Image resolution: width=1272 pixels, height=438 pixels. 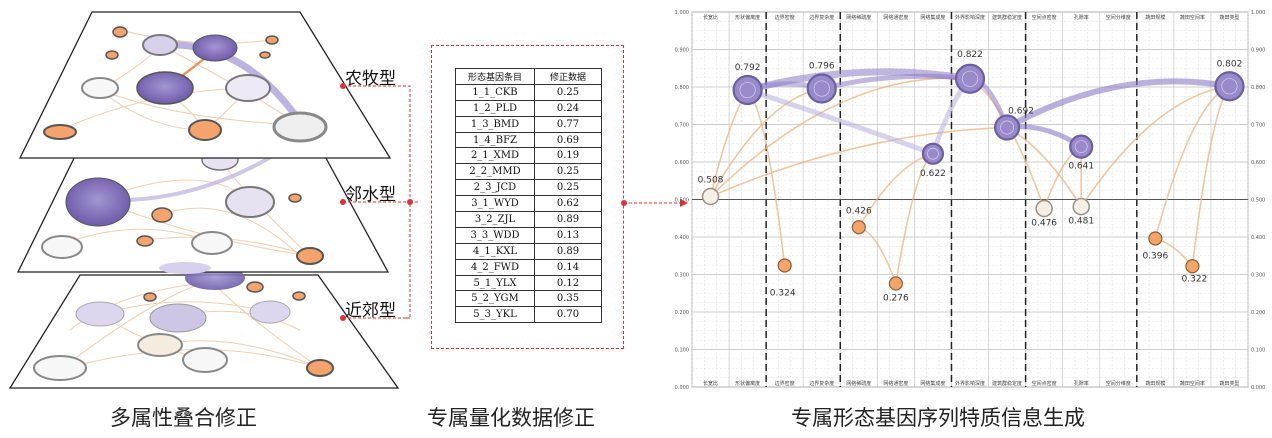 What do you see at coordinates (568, 204) in the screenshot?
I see `corrected-value-cell: 0.62` at bounding box center [568, 204].